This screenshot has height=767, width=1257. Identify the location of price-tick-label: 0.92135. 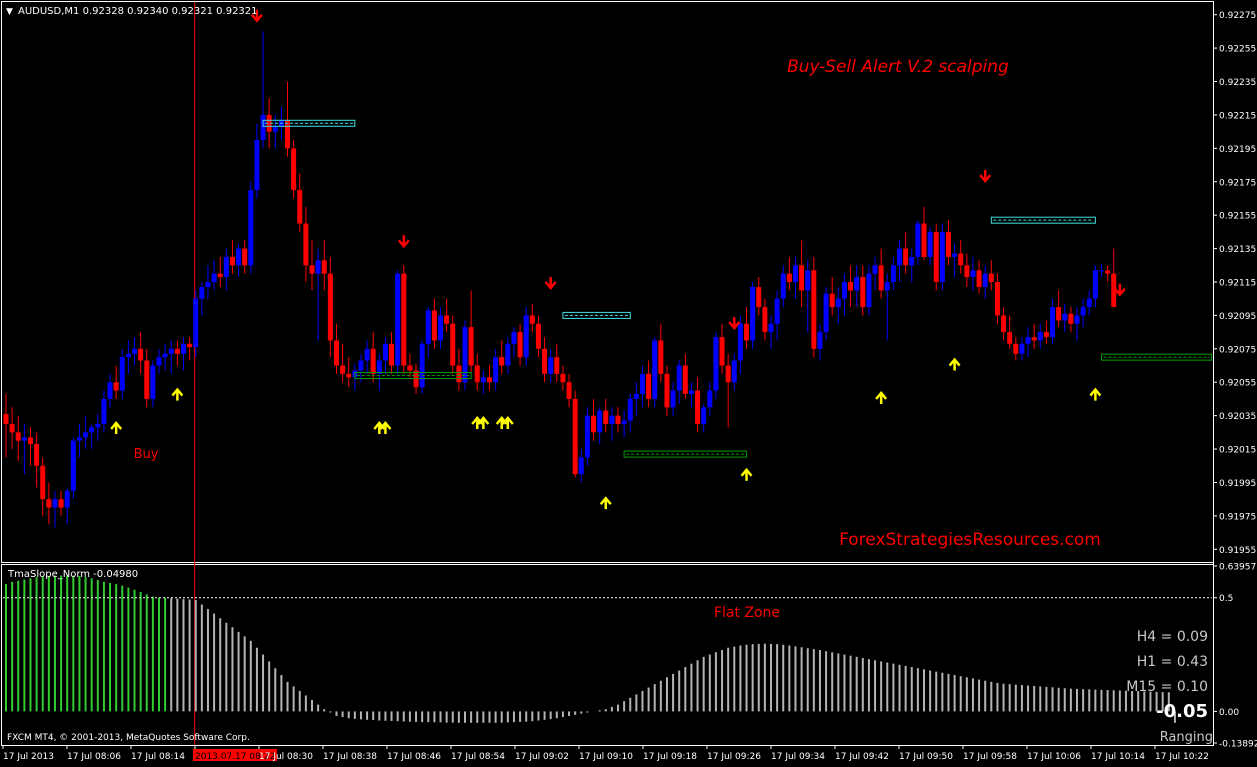
(1237, 250).